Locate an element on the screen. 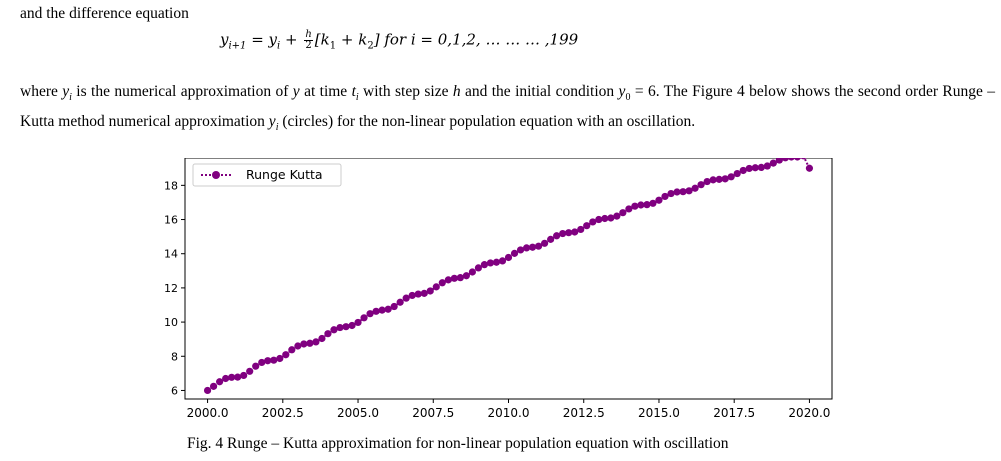  para-yi2-sub: i is located at coordinates (277, 128).